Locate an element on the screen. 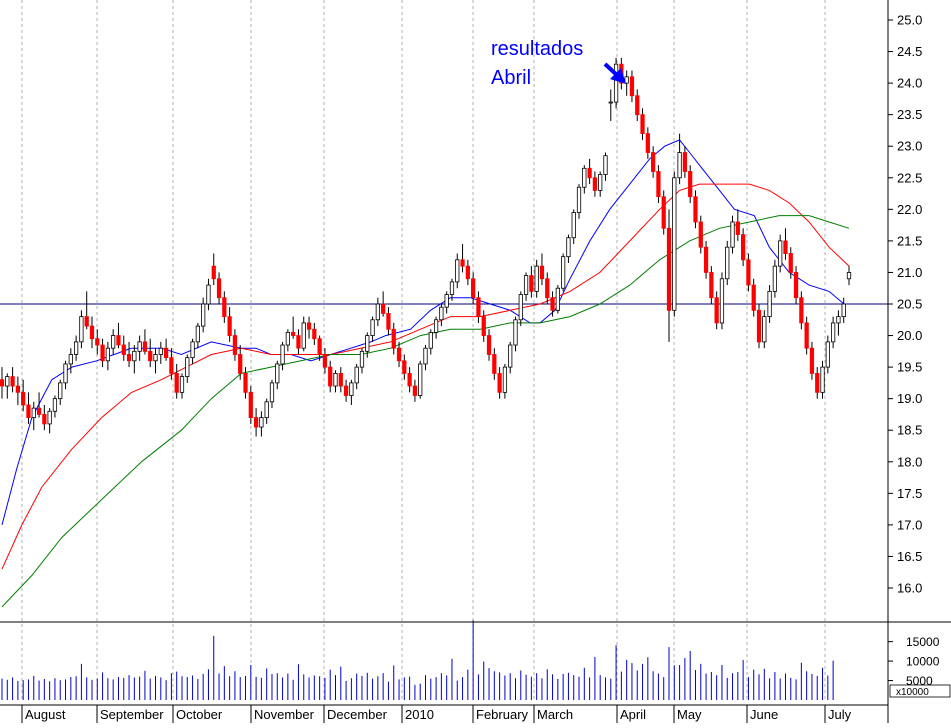  price-tick-label: 19.0 is located at coordinates (909, 398).